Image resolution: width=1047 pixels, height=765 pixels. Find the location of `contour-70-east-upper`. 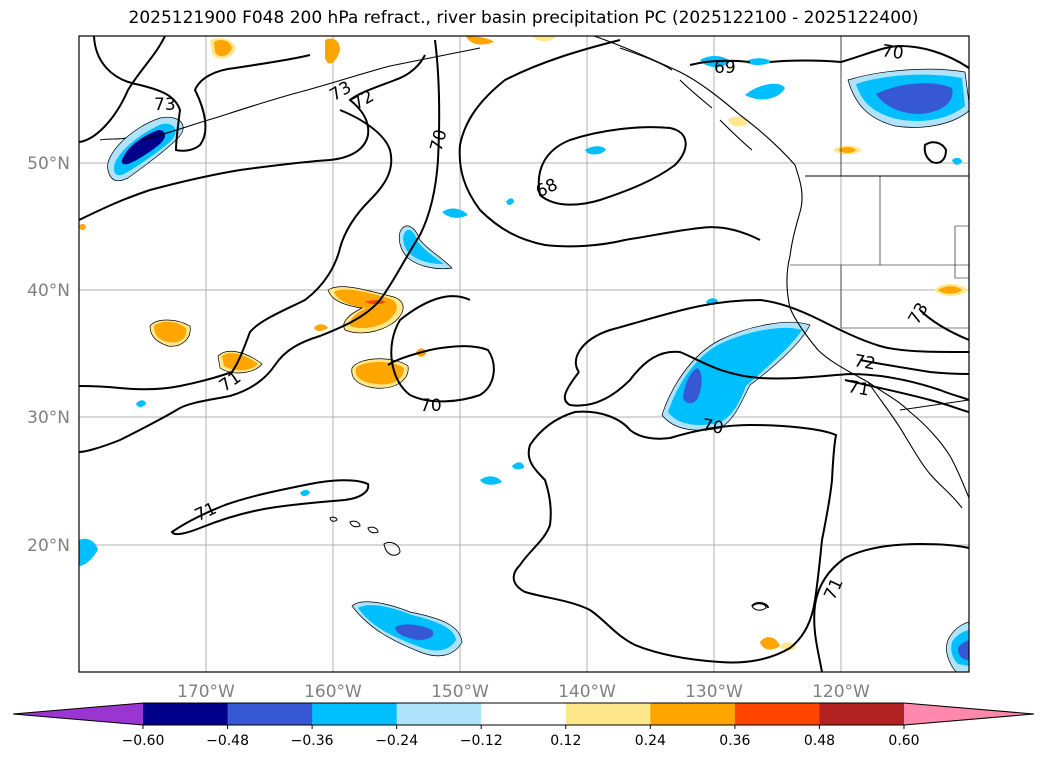

contour-70-east-upper is located at coordinates (609, 143).